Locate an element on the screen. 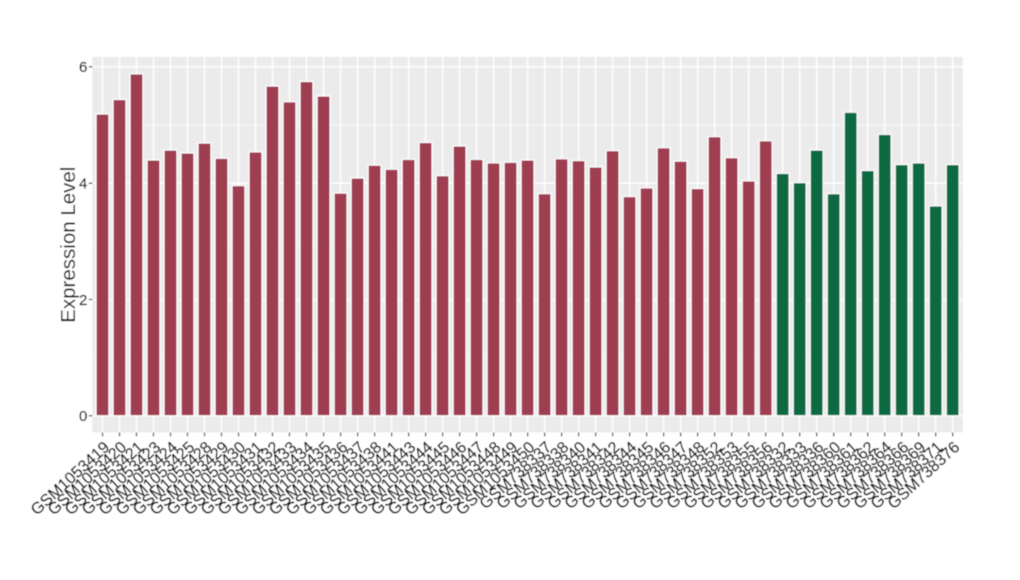 This screenshot has height=580, width=1020. svg-text: 4 is located at coordinates (83, 184).